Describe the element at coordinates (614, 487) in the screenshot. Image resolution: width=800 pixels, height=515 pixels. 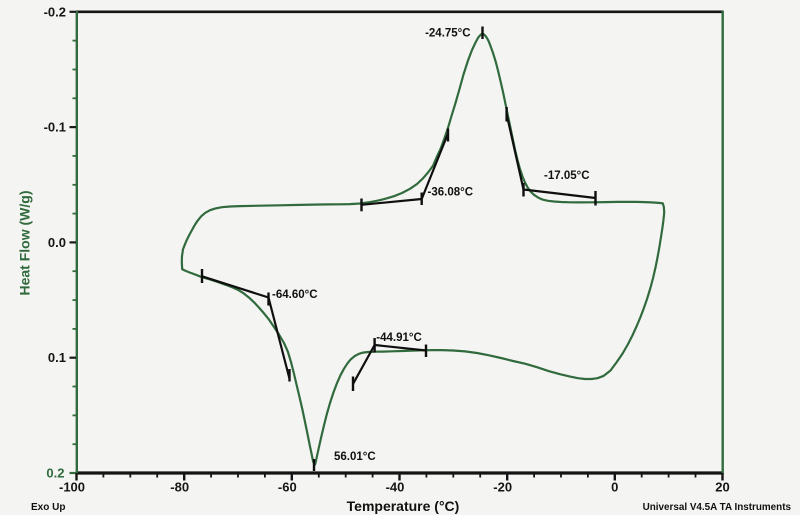
I see `svg-text: 0` at that location.